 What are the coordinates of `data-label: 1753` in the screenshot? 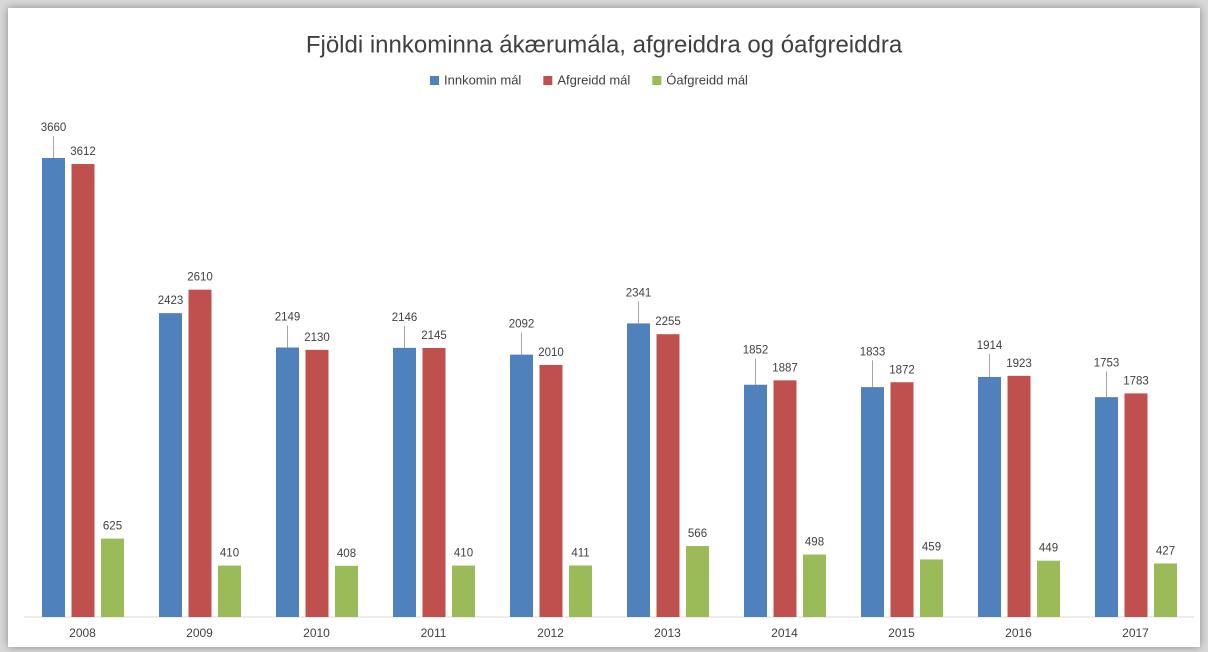 It's located at (1107, 363).